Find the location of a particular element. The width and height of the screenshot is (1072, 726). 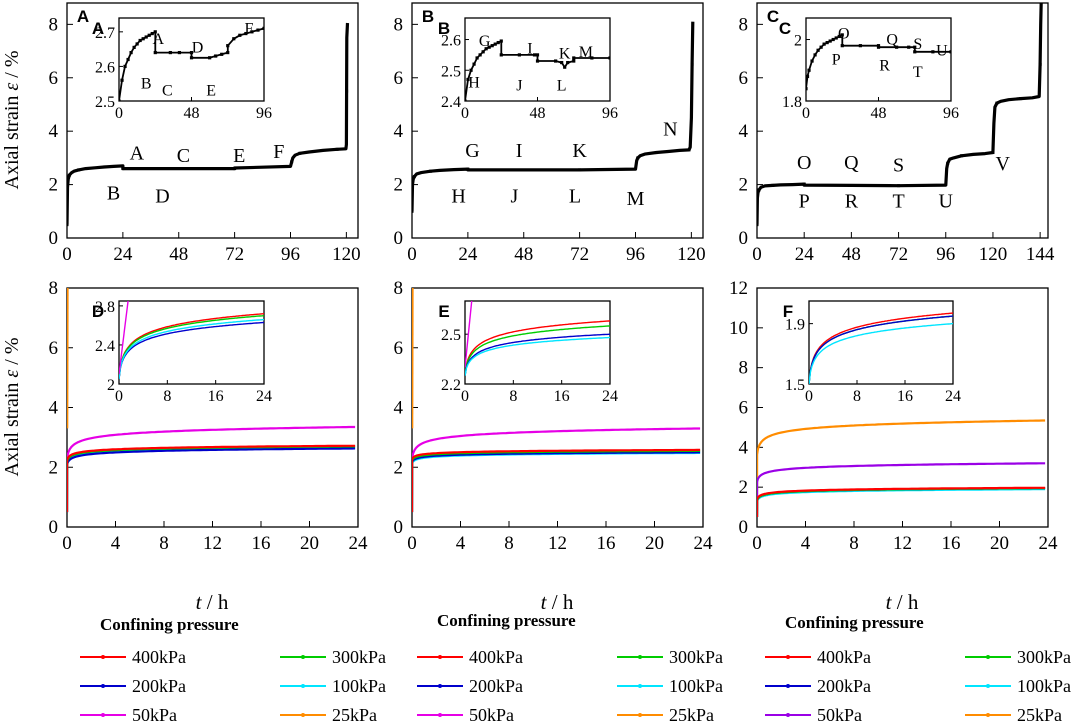

inset-point-label: E is located at coordinates (211, 91).